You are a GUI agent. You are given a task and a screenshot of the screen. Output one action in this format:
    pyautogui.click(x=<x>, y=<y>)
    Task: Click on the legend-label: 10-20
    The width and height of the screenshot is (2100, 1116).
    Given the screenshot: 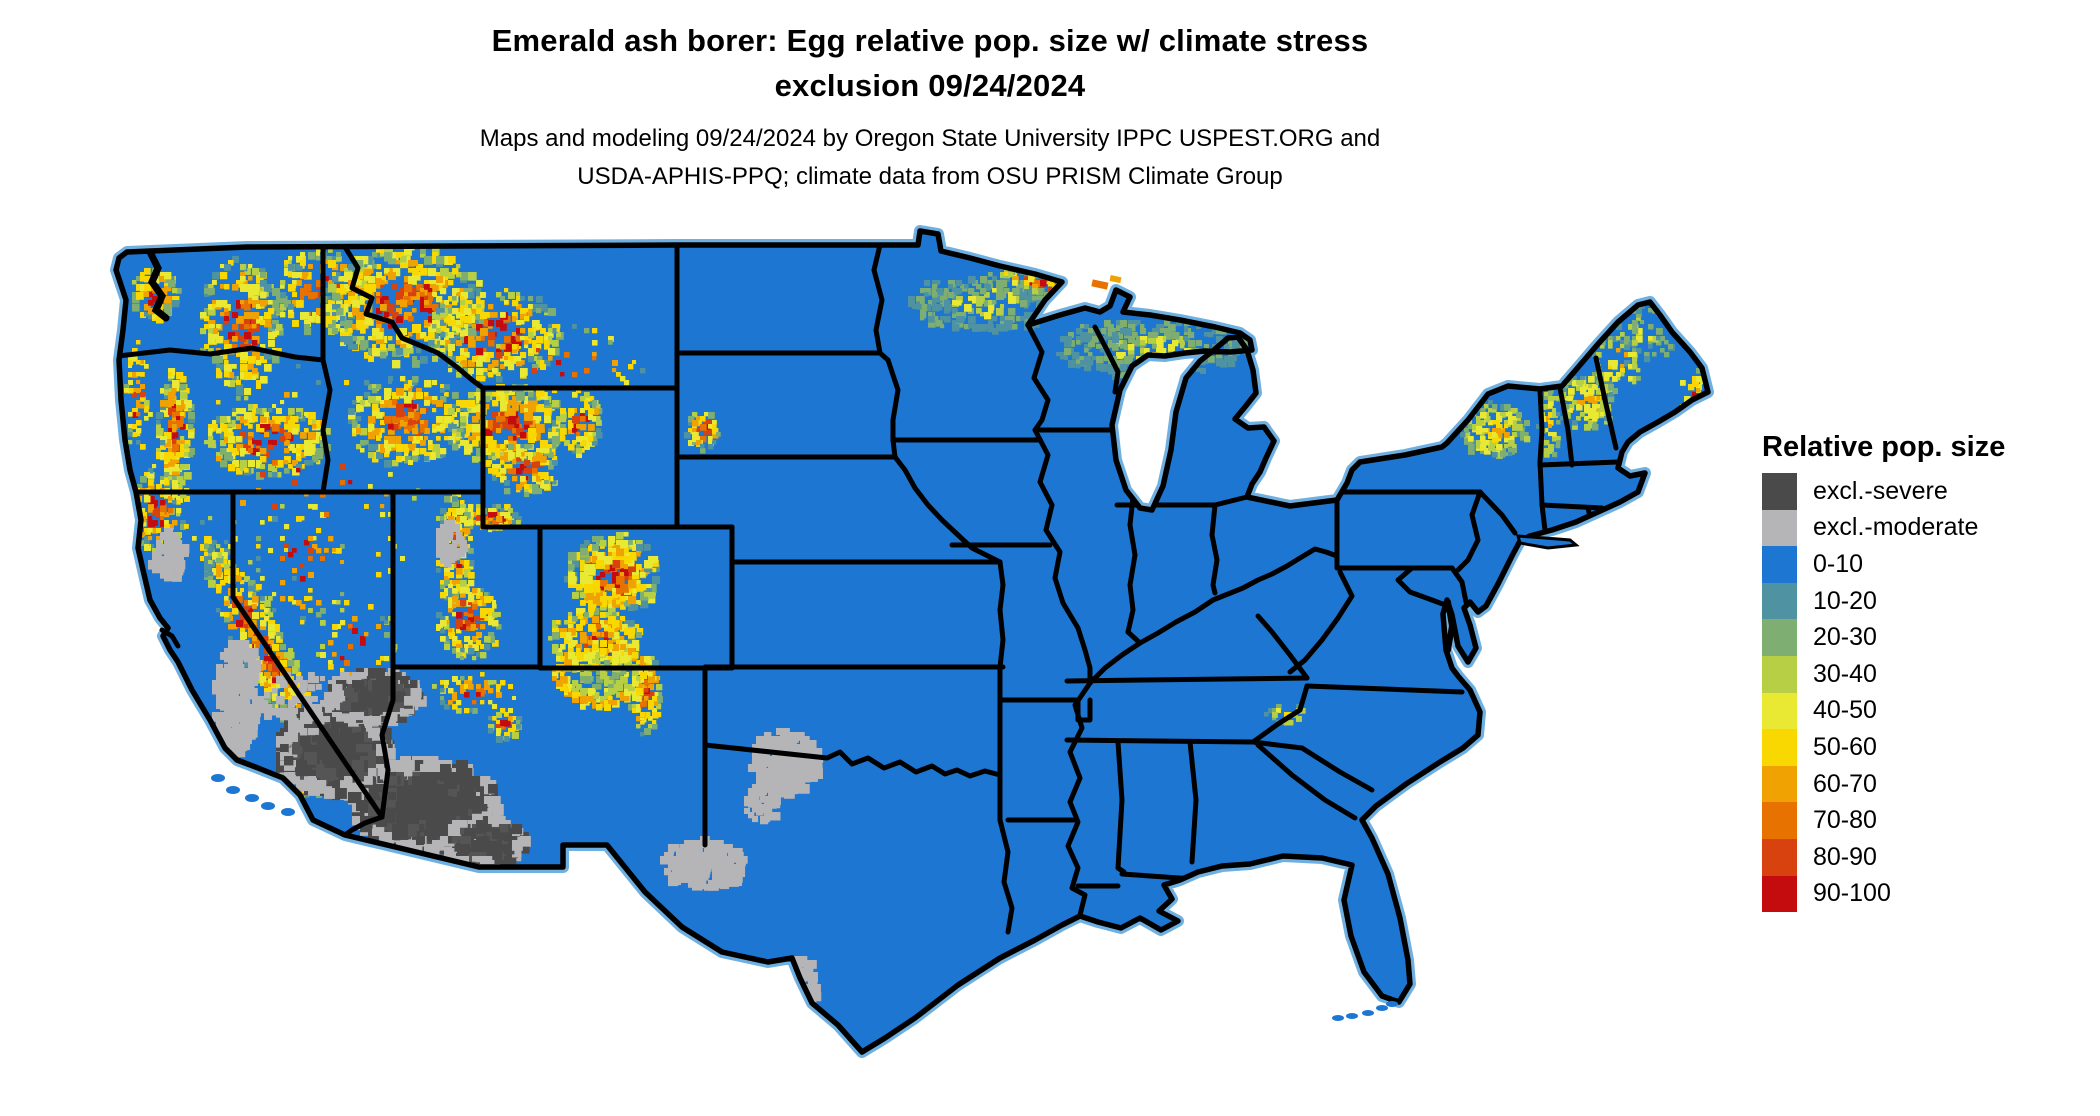 What is the action you would take?
    pyautogui.click(x=1845, y=600)
    